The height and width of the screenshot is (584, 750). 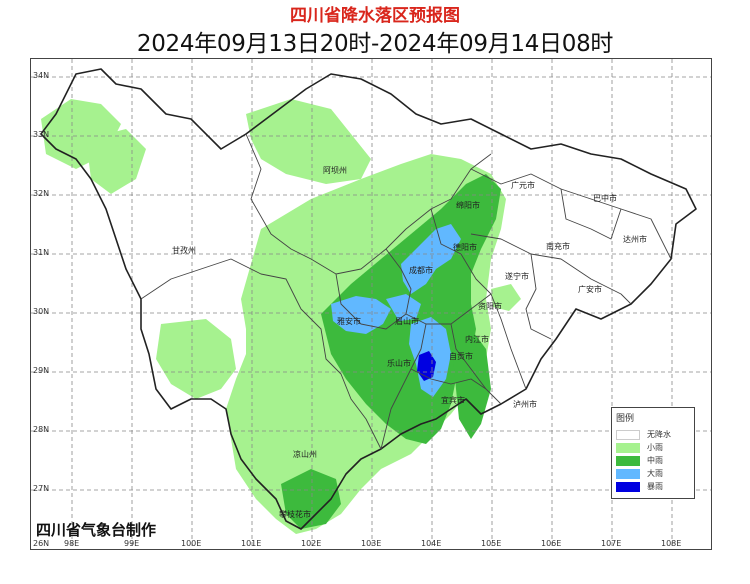 I want to click on legend-label: 小雨, so click(x=655, y=447).